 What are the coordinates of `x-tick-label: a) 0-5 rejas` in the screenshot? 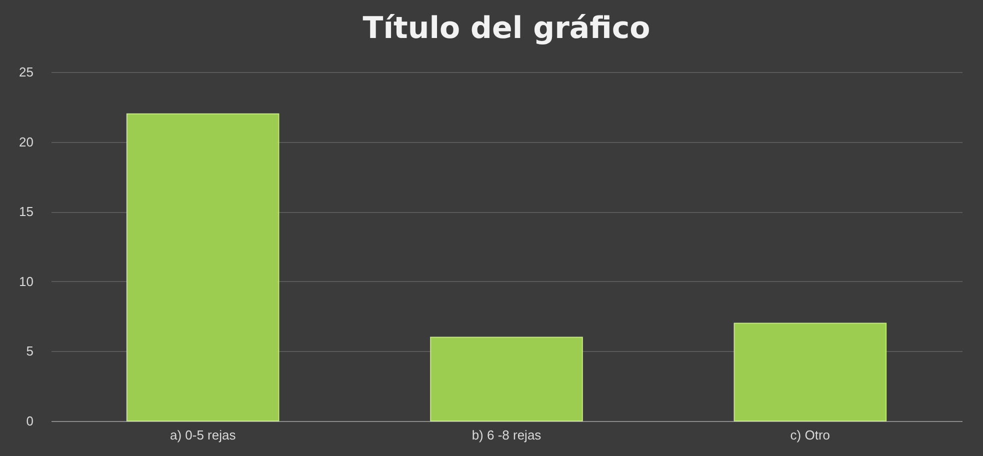 It's located at (203, 435).